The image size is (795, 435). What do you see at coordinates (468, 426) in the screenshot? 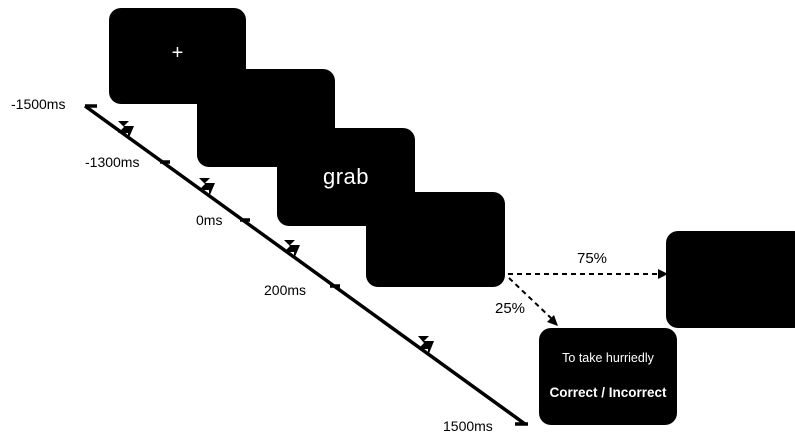
I see `time-label-end: 1500ms` at bounding box center [468, 426].